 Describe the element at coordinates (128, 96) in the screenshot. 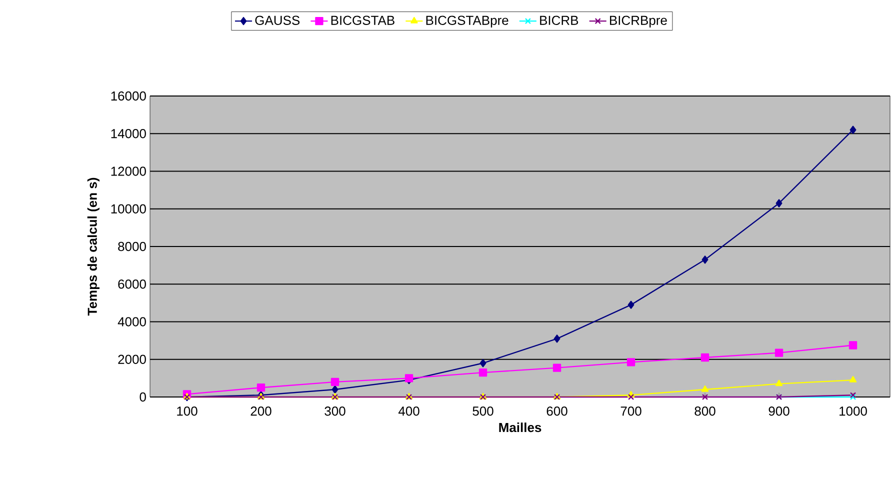

I see `y-tick-label: 16000` at that location.